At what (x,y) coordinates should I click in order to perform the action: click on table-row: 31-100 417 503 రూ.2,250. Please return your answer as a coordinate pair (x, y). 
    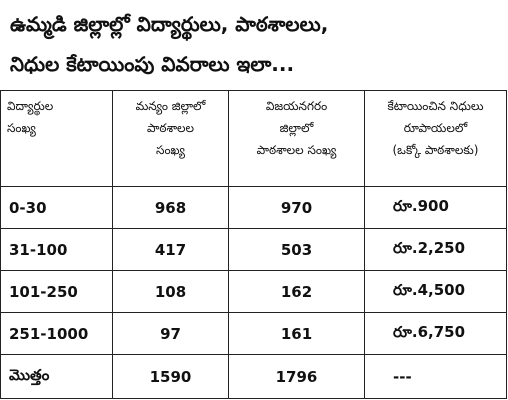
    Looking at the image, I should click on (253, 249).